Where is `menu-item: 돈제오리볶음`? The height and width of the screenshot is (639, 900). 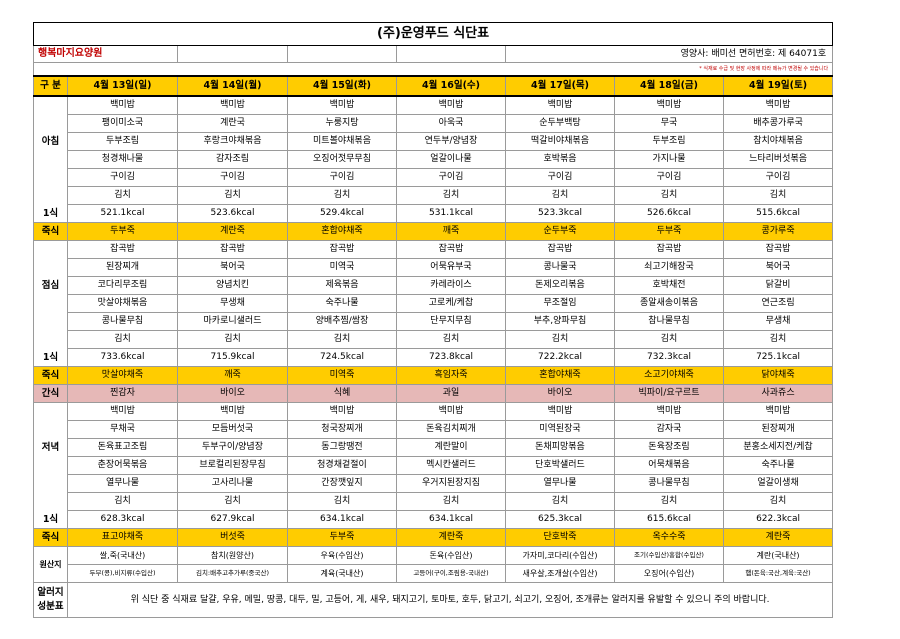
menu-item: 돈제오리볶음 is located at coordinates (560, 285).